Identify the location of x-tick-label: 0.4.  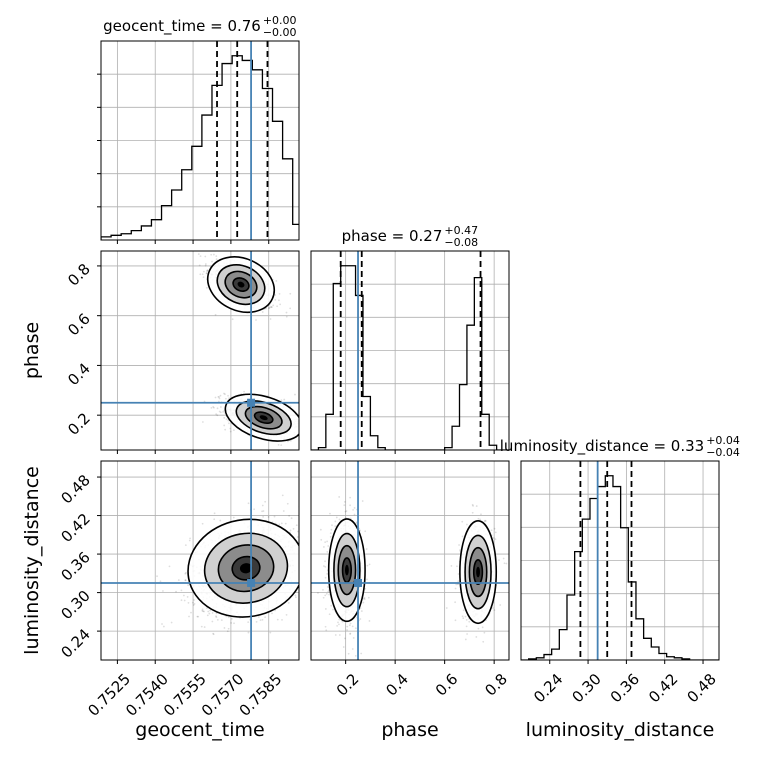
(397, 685).